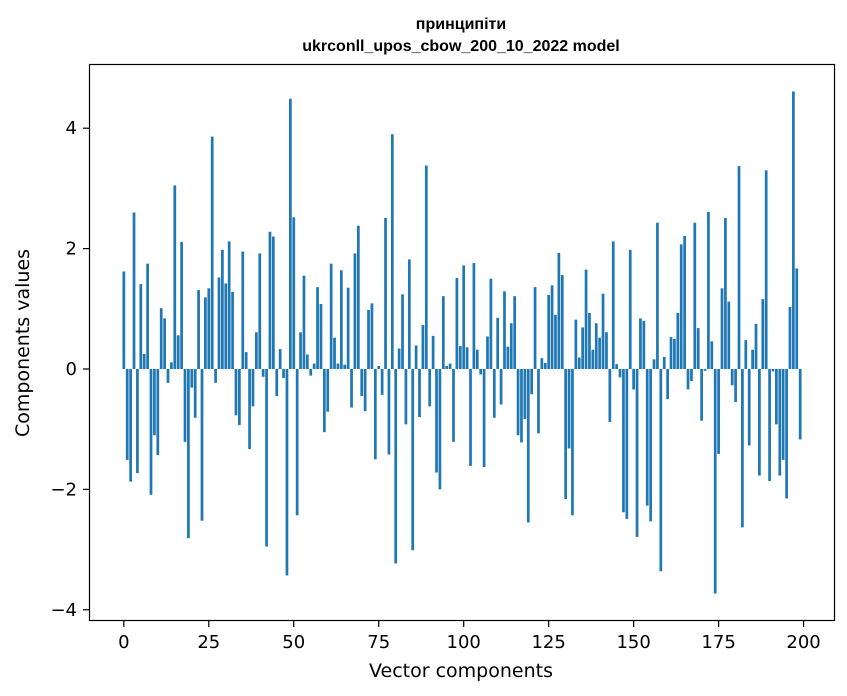 The height and width of the screenshot is (696, 847). I want to click on x-tick-label: 150, so click(633, 642).